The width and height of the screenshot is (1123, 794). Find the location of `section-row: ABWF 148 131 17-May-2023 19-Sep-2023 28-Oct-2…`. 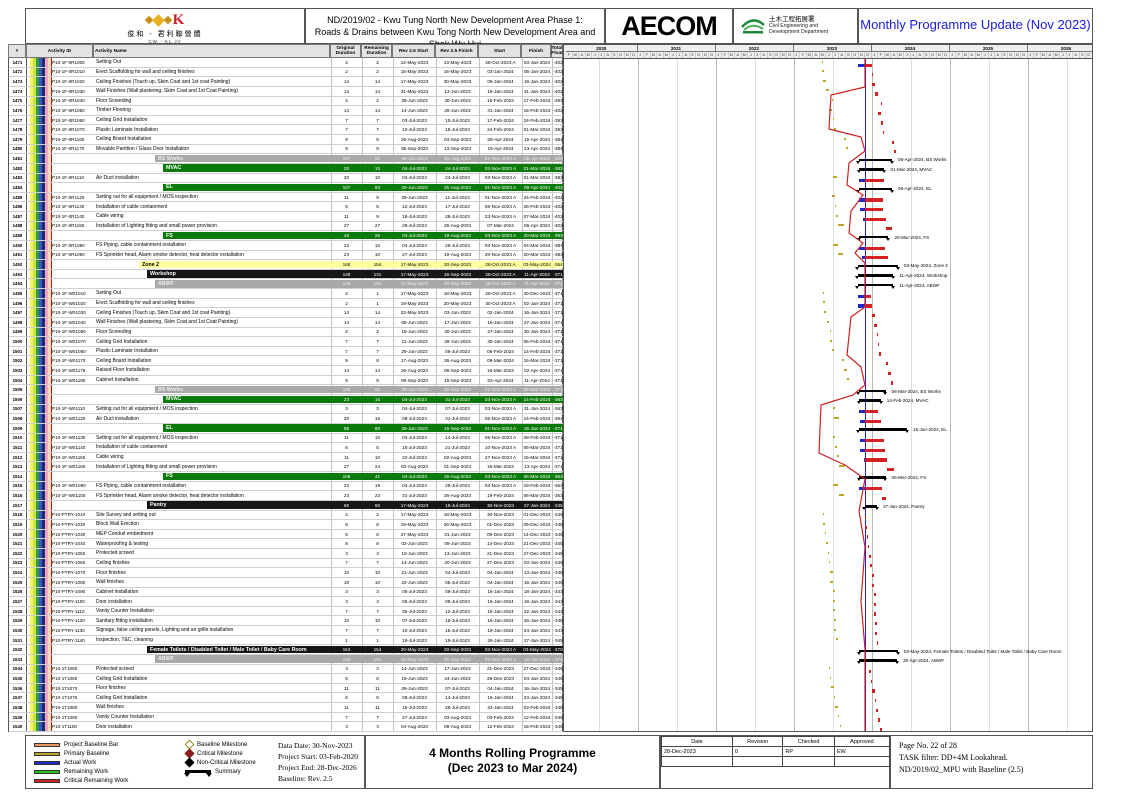

section-row: ABWF 148 131 17-May-2023 19-Sep-2023 28-Oct-2… is located at coordinates (286, 284).